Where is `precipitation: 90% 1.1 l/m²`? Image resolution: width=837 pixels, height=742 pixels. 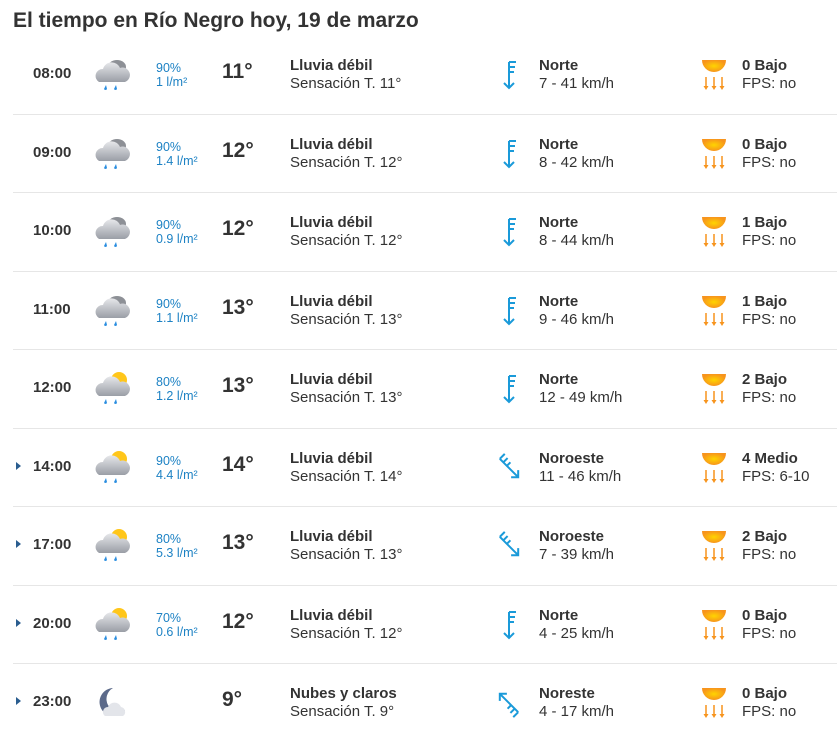
precipitation: 90% 1.1 l/m² is located at coordinates (177, 311).